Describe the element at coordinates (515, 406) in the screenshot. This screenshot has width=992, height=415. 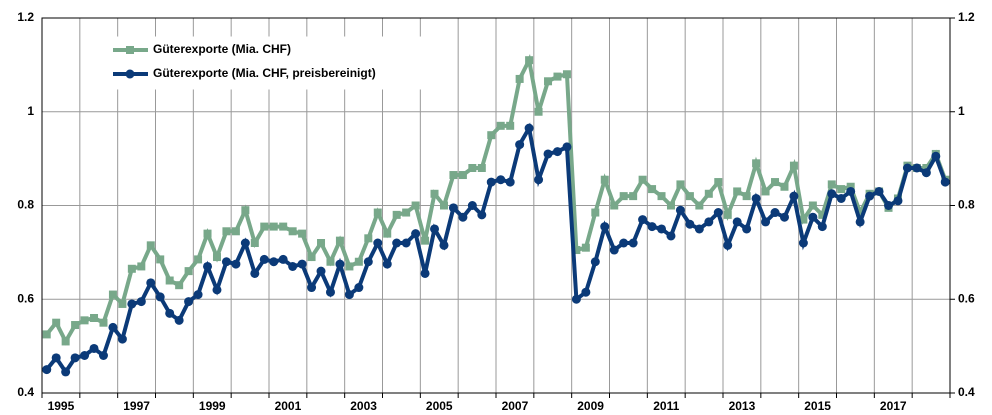
I see `x-tick-label: 2007` at that location.